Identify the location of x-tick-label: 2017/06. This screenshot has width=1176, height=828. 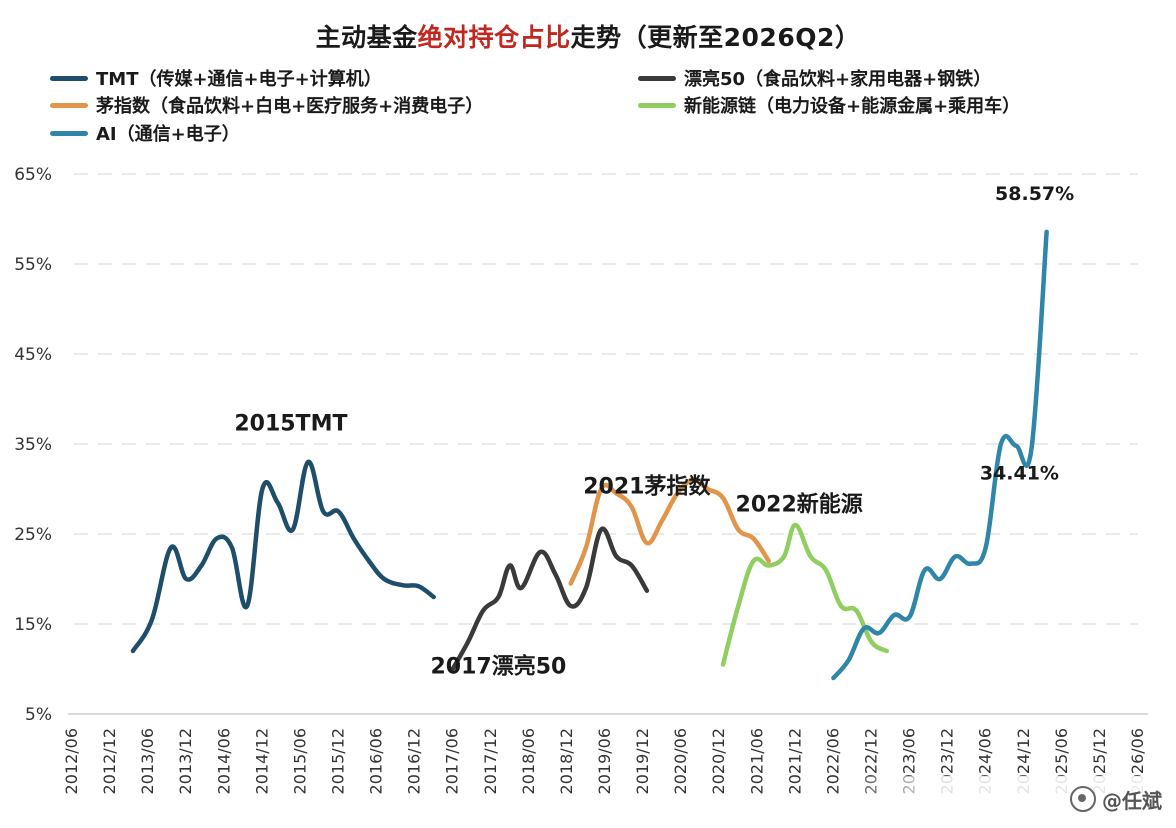
(452, 761).